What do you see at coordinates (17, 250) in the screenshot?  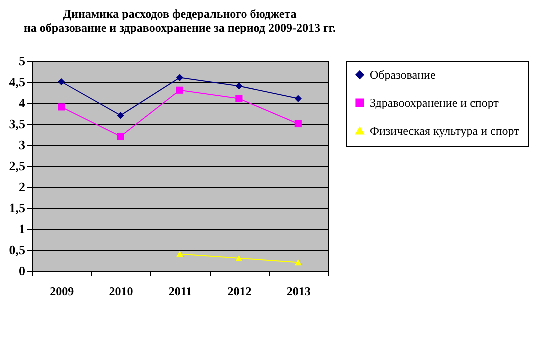 I see `y-tick-label: 0,5` at bounding box center [17, 250].